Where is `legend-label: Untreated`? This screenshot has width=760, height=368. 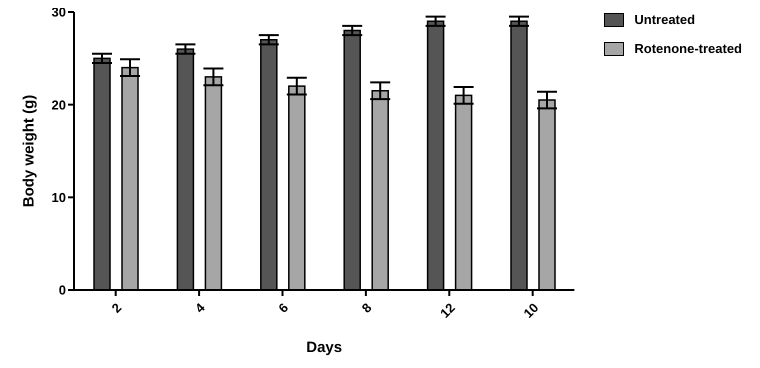
legend-label: Untreated is located at coordinates (665, 19).